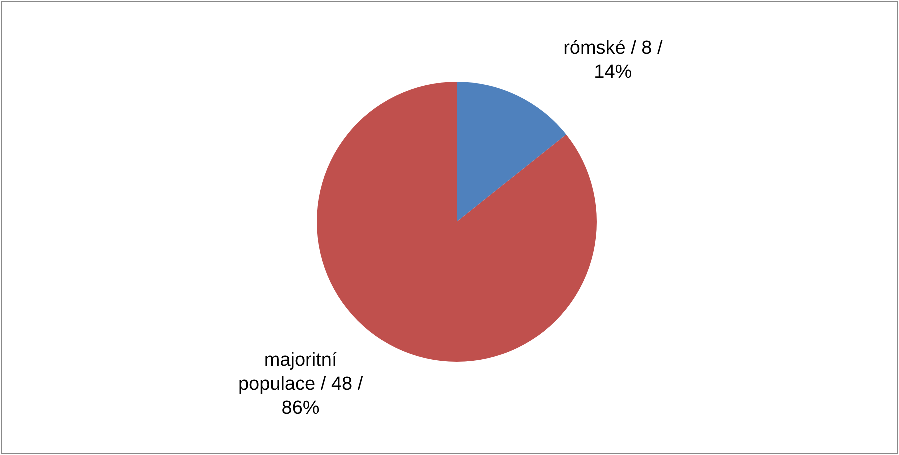 The height and width of the screenshot is (455, 899). What do you see at coordinates (511, 152) in the screenshot?
I see `pie-slice` at bounding box center [511, 152].